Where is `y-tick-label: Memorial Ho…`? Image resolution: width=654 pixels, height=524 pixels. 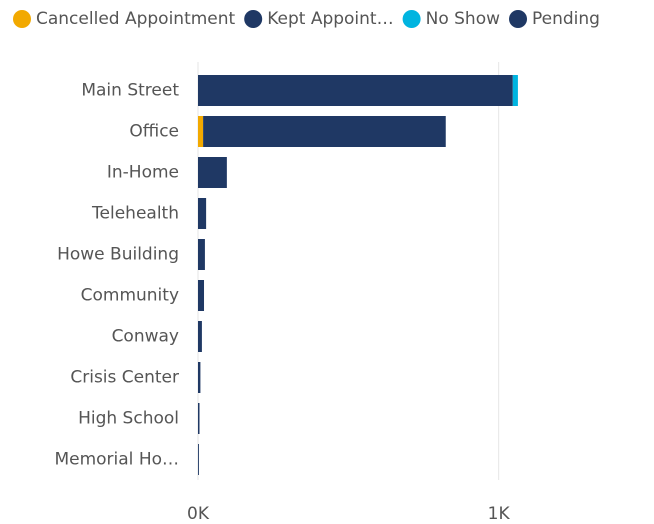 y-tick-label: Memorial Ho… is located at coordinates (116, 460).